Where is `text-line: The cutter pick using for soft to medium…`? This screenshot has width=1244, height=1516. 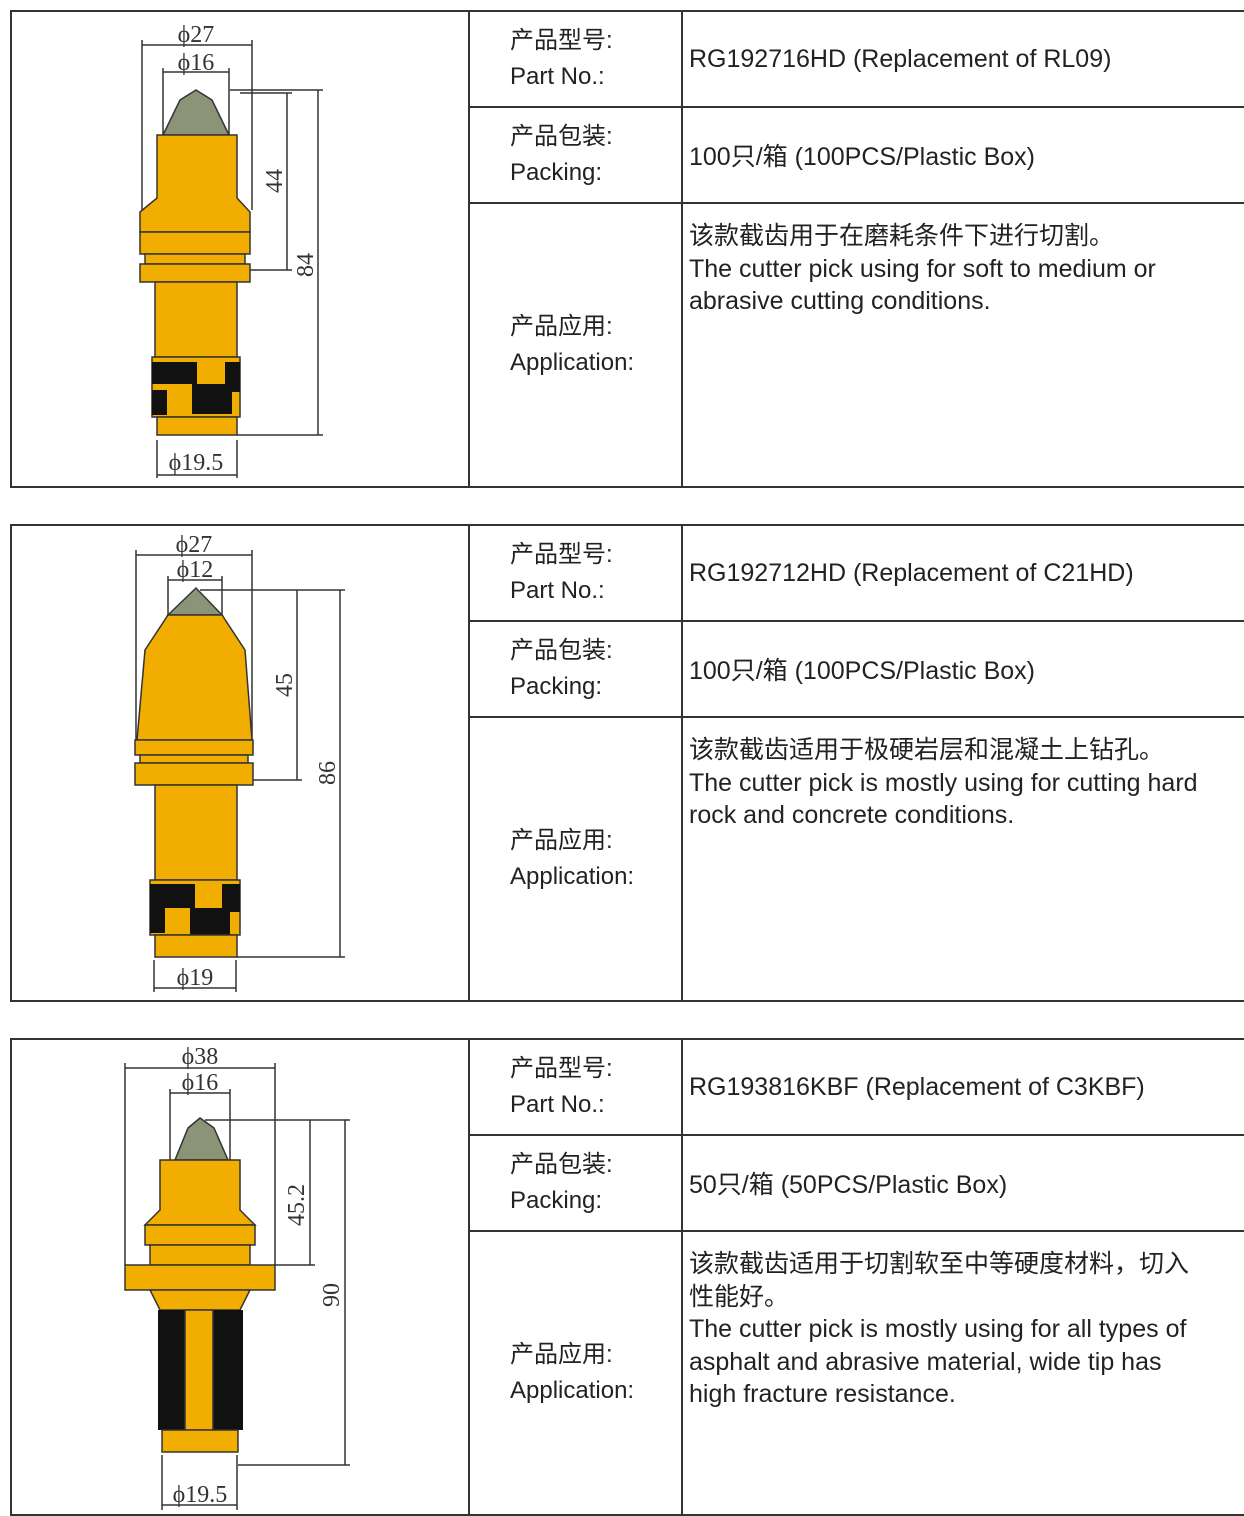 text-line: The cutter pick using for soft to medium… is located at coordinates (922, 268).